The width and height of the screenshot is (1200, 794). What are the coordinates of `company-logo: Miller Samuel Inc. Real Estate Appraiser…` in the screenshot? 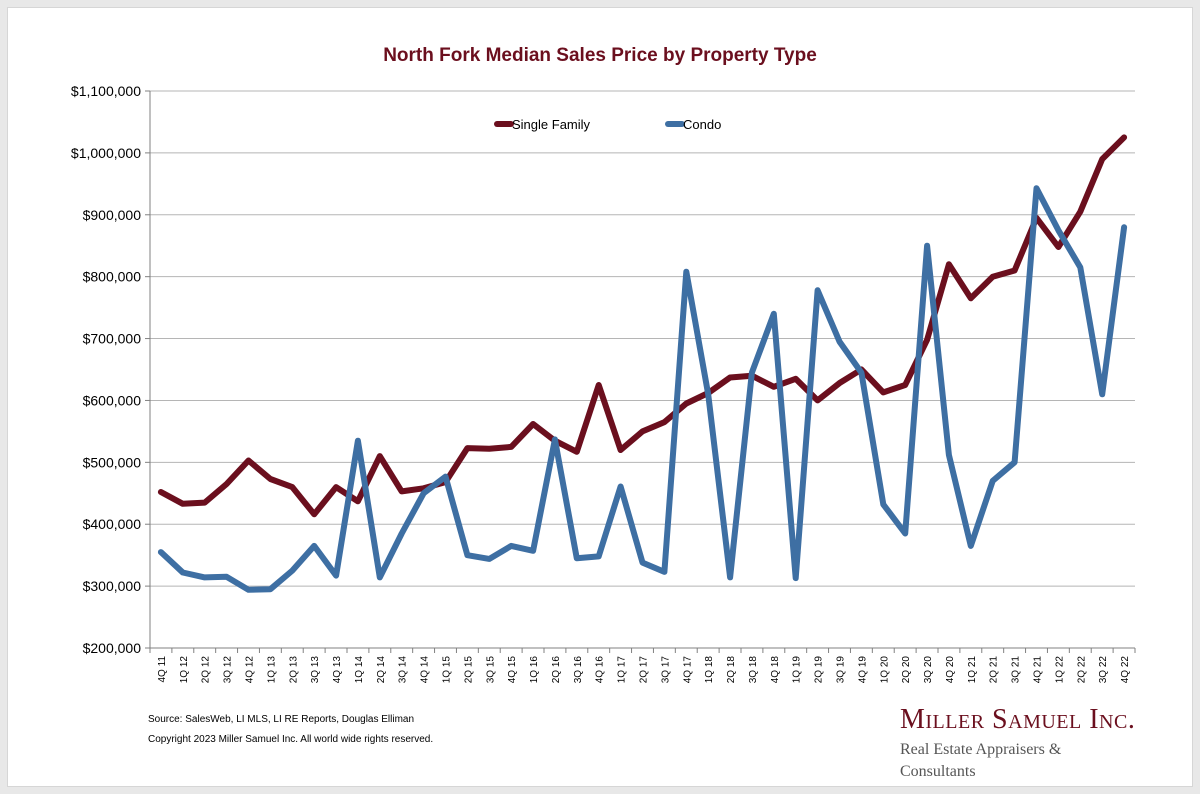 It's located at (1020, 744).